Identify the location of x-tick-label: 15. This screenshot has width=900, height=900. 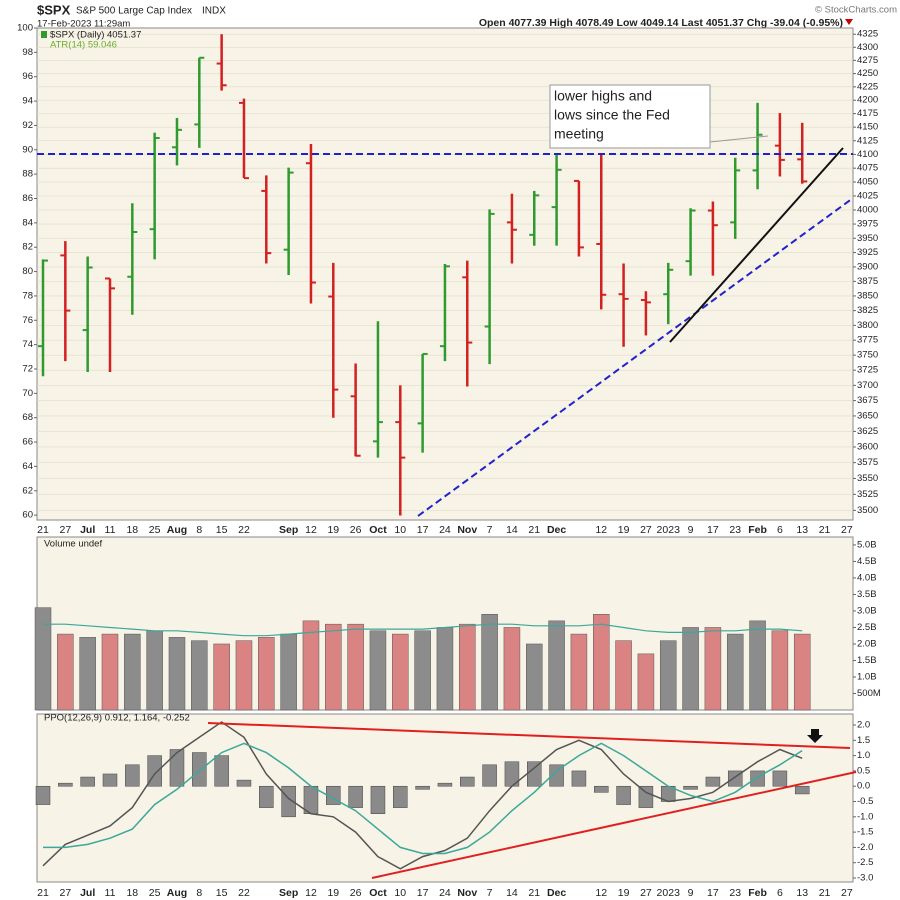
(222, 893).